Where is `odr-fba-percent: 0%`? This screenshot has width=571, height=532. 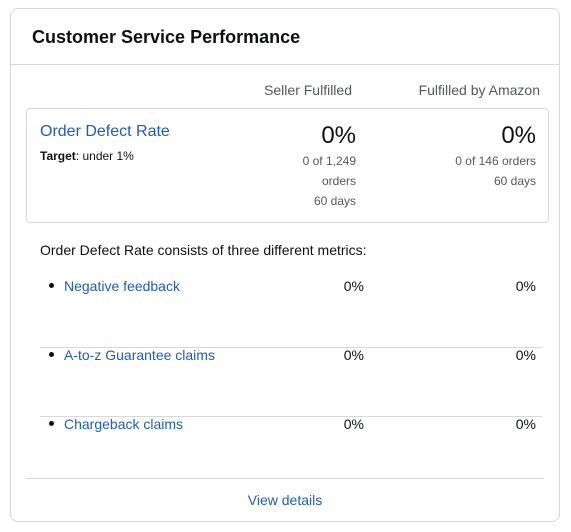
odr-fba-percent: 0% is located at coordinates (518, 135).